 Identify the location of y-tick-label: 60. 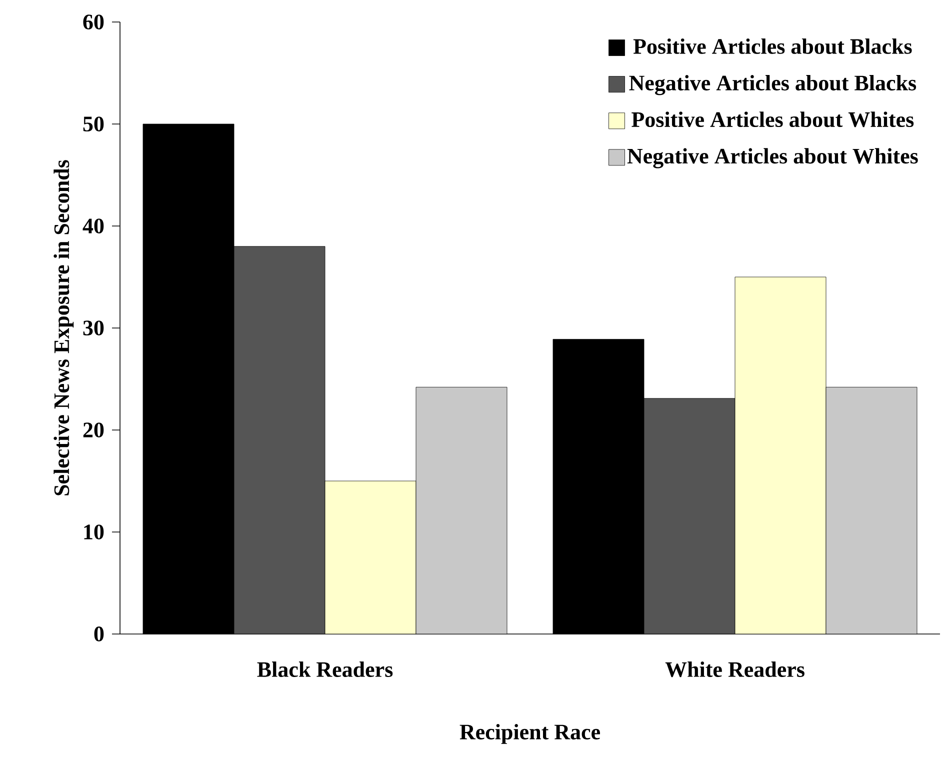
(93, 22).